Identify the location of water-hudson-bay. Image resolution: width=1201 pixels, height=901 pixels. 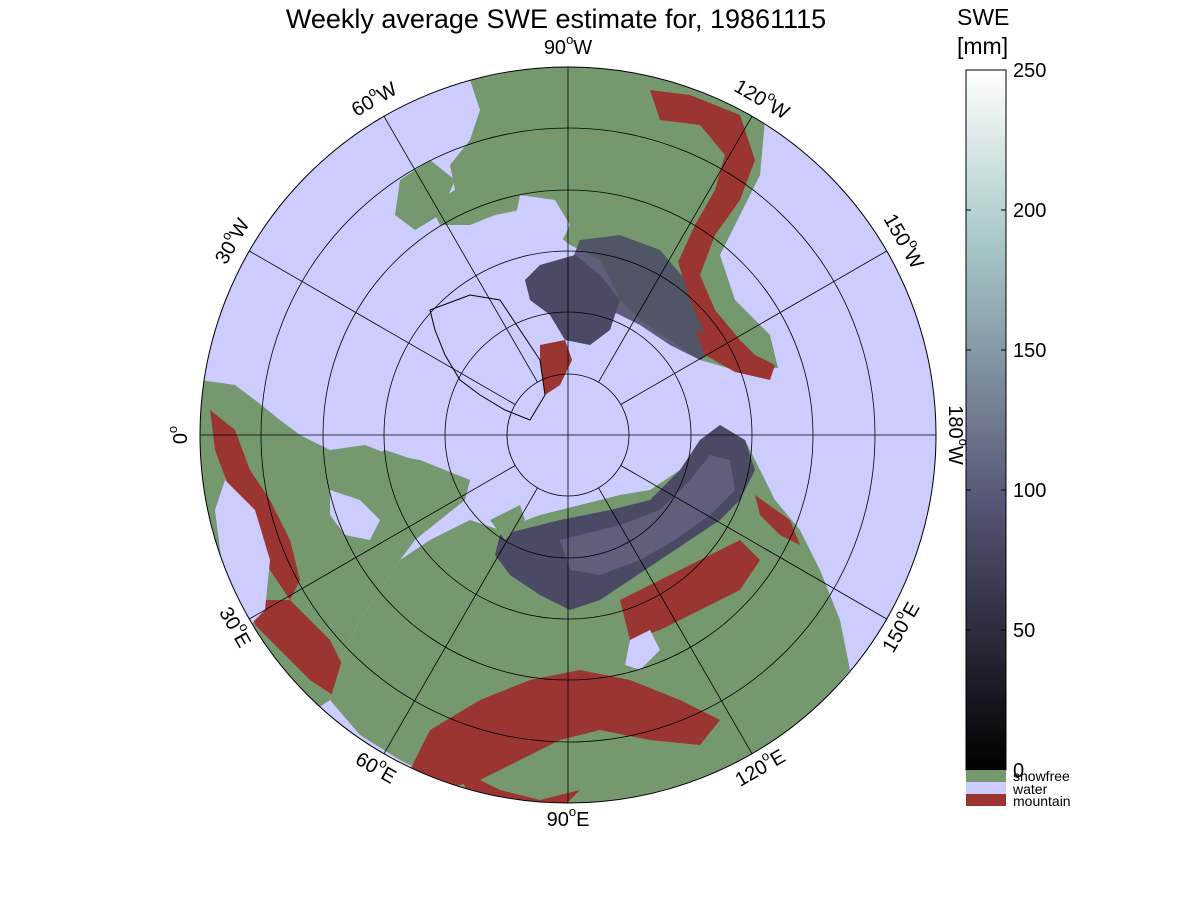
(542, 220).